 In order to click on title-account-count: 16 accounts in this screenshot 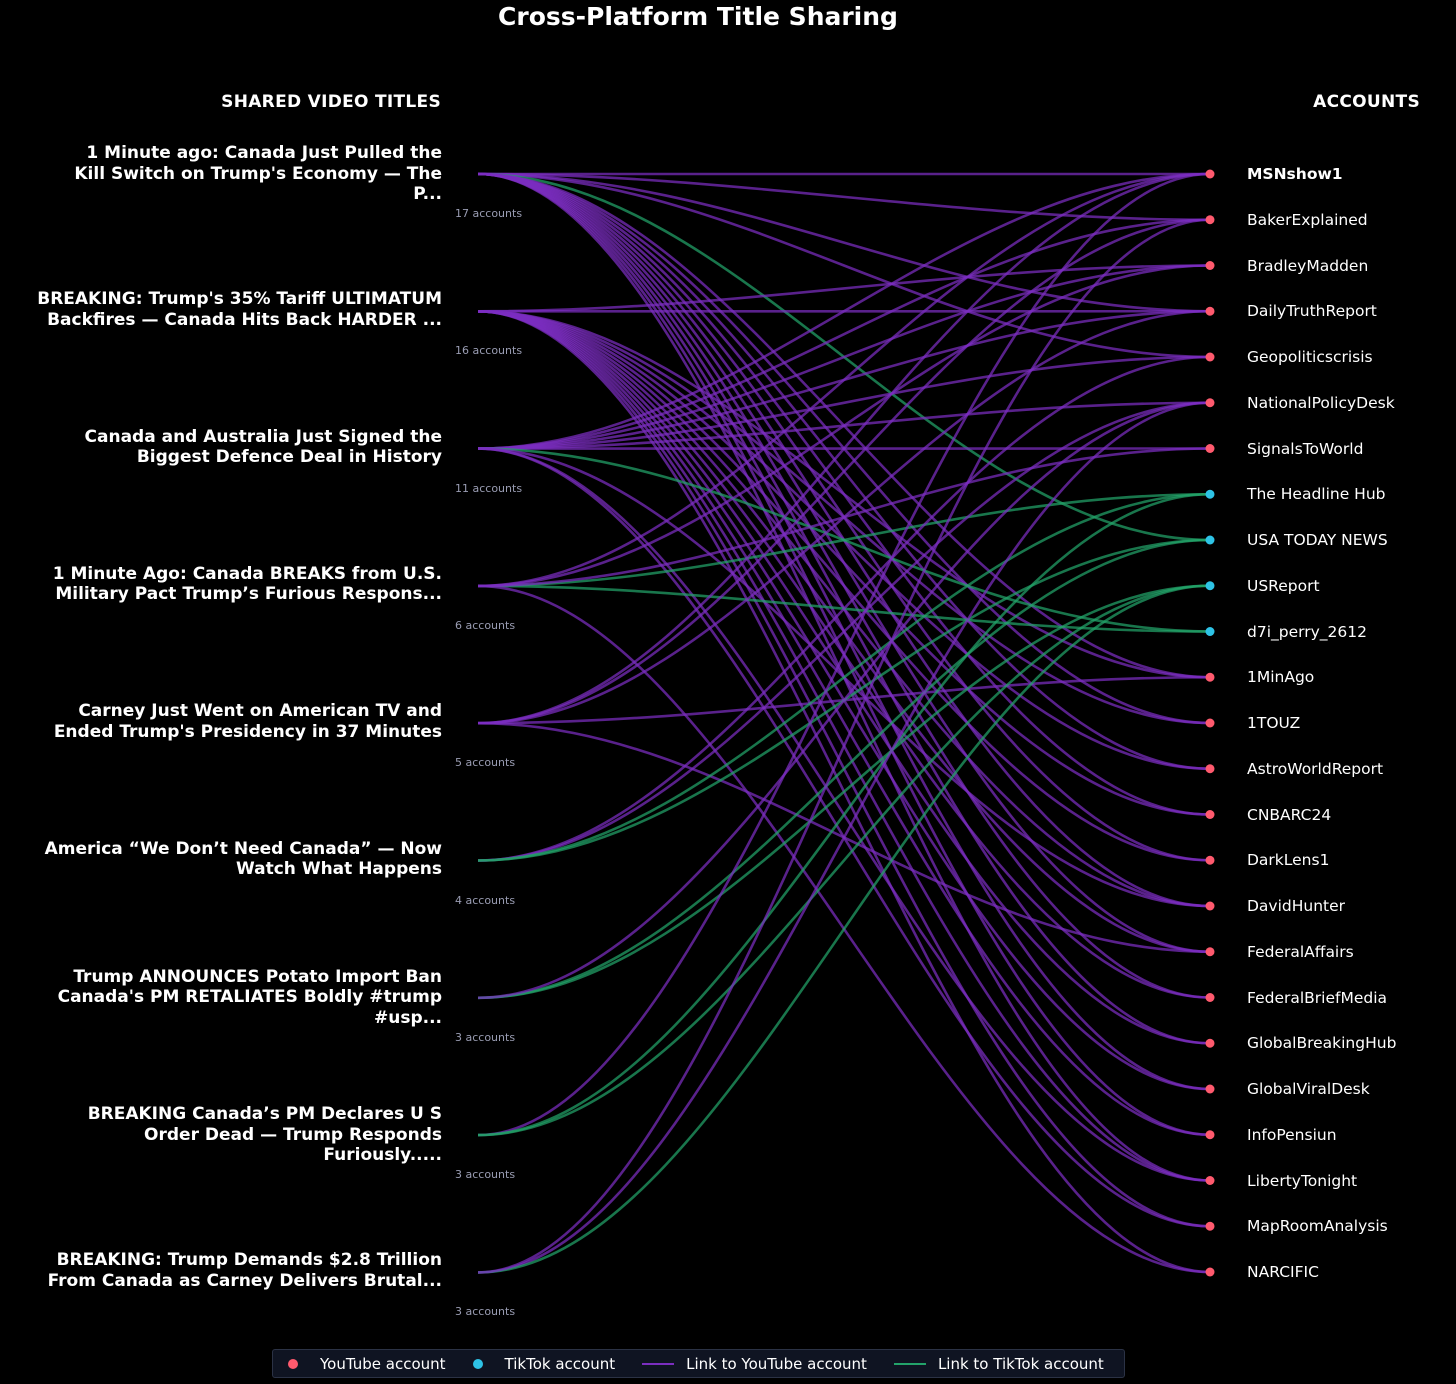, I will do `click(489, 351)`.